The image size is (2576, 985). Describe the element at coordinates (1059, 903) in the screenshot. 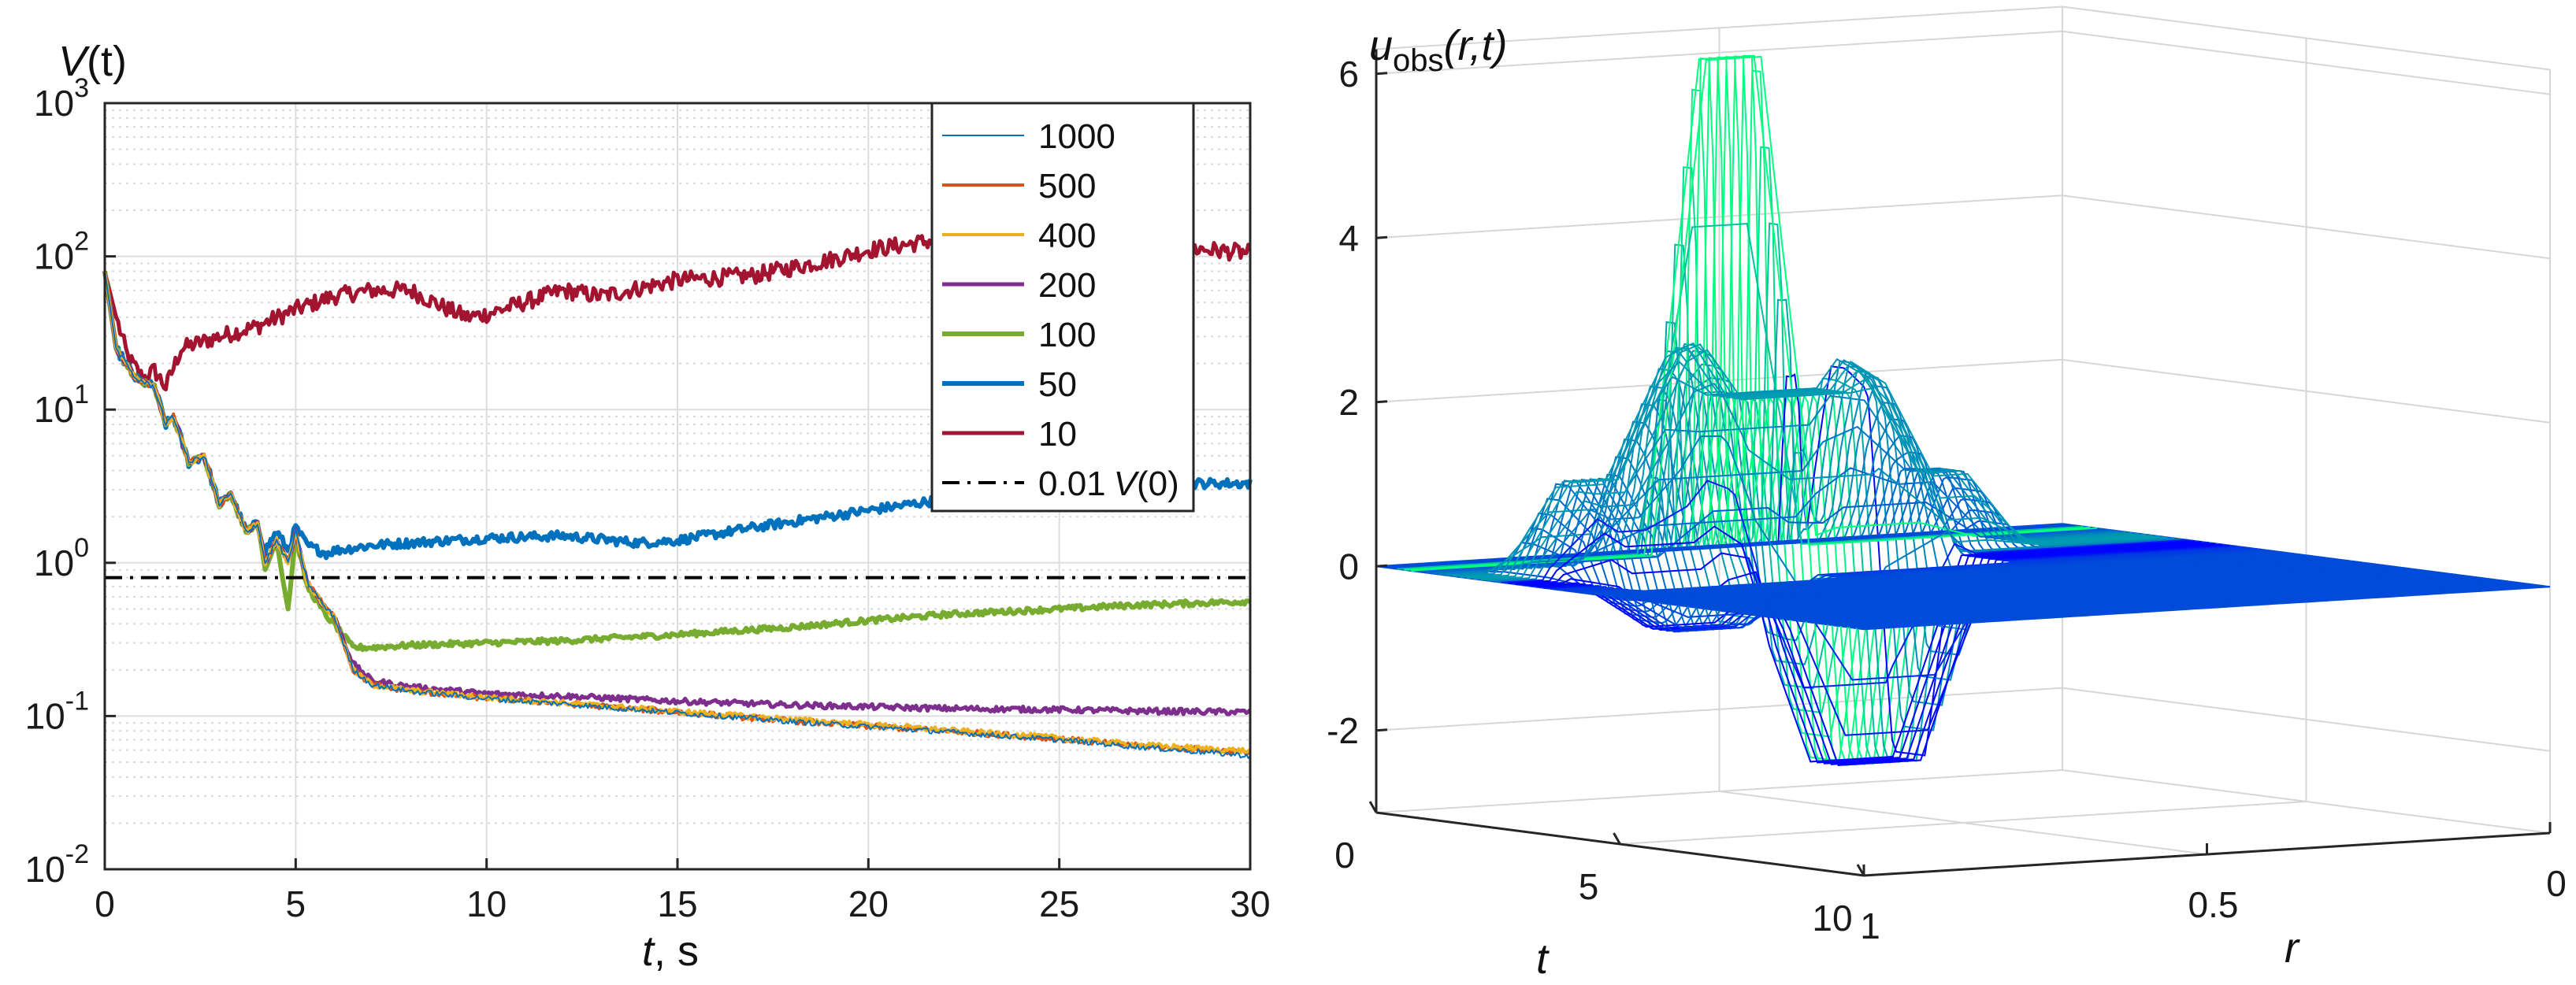

I see `x-tick-label: 25` at that location.